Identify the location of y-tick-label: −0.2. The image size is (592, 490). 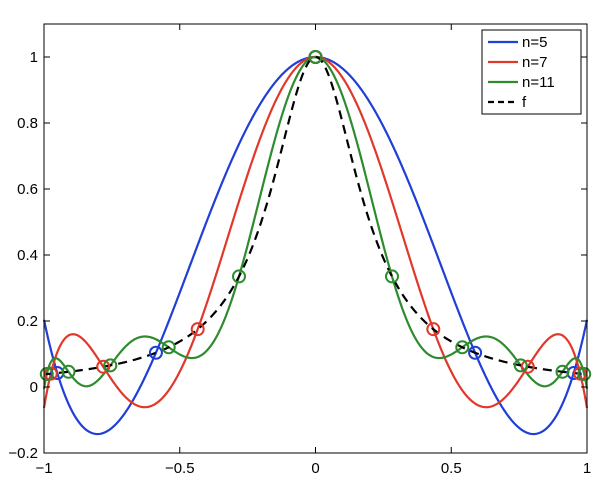
(23, 453).